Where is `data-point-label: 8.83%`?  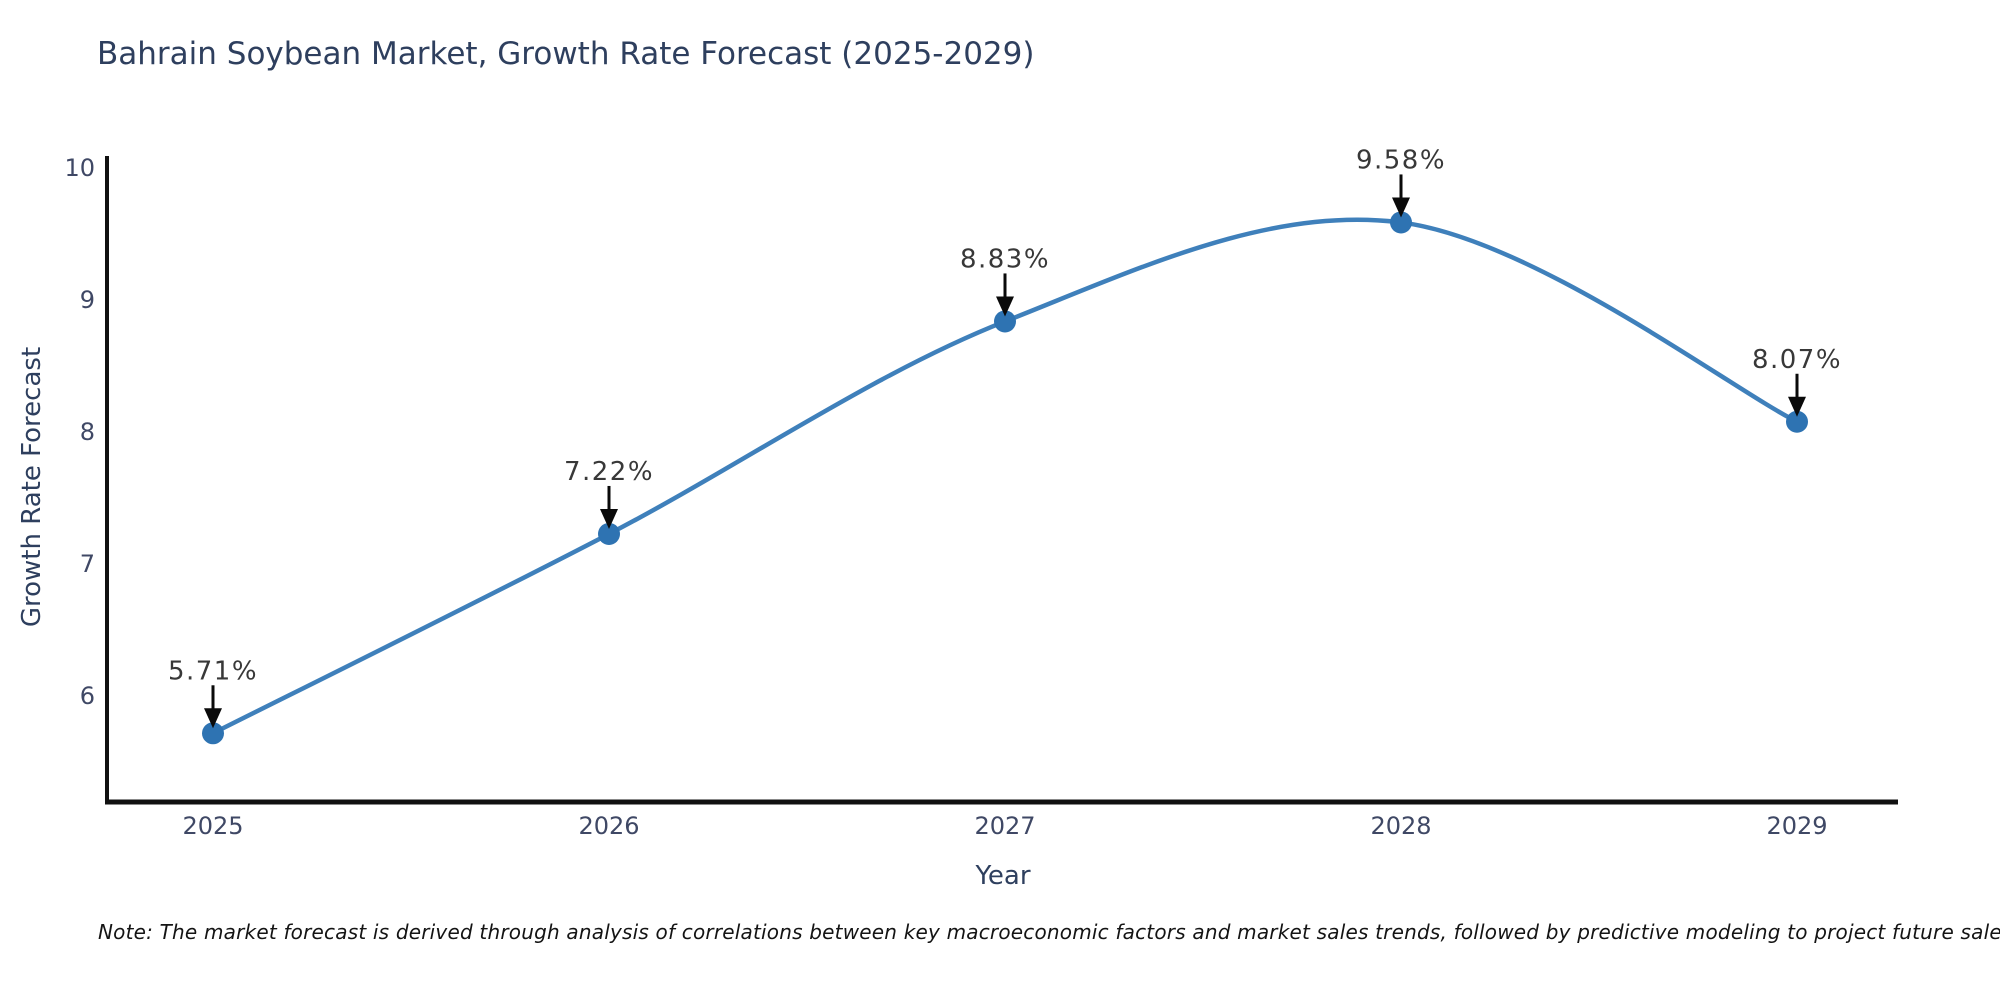
data-point-label: 8.83% is located at coordinates (1005, 259).